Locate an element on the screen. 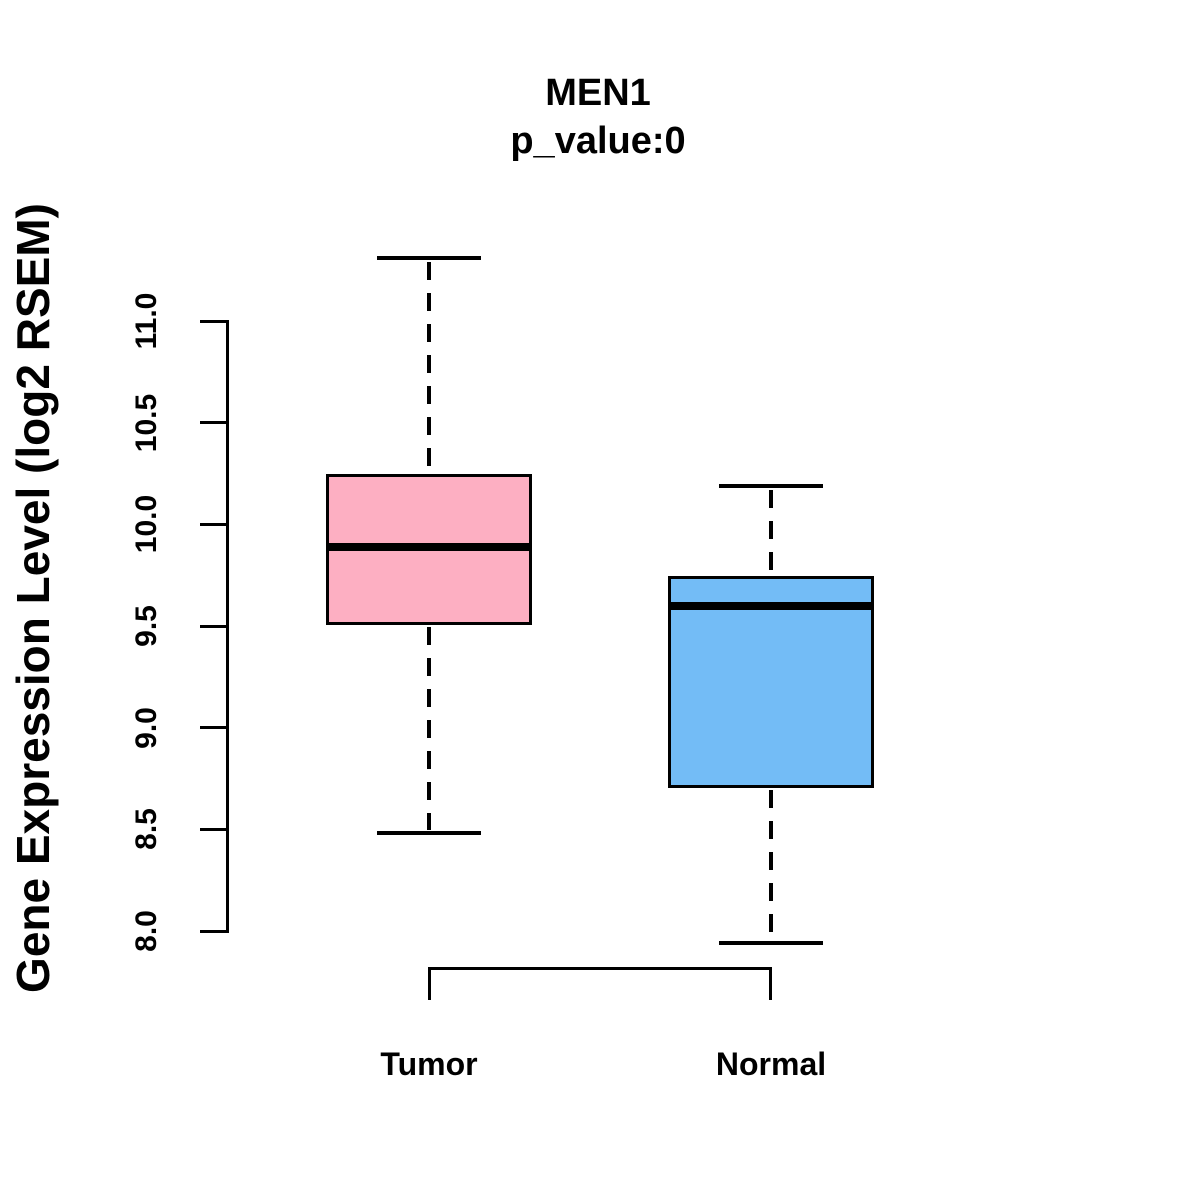 The image size is (1200, 1200). y-axis-tick-label: 10.0 is located at coordinates (146, 524).